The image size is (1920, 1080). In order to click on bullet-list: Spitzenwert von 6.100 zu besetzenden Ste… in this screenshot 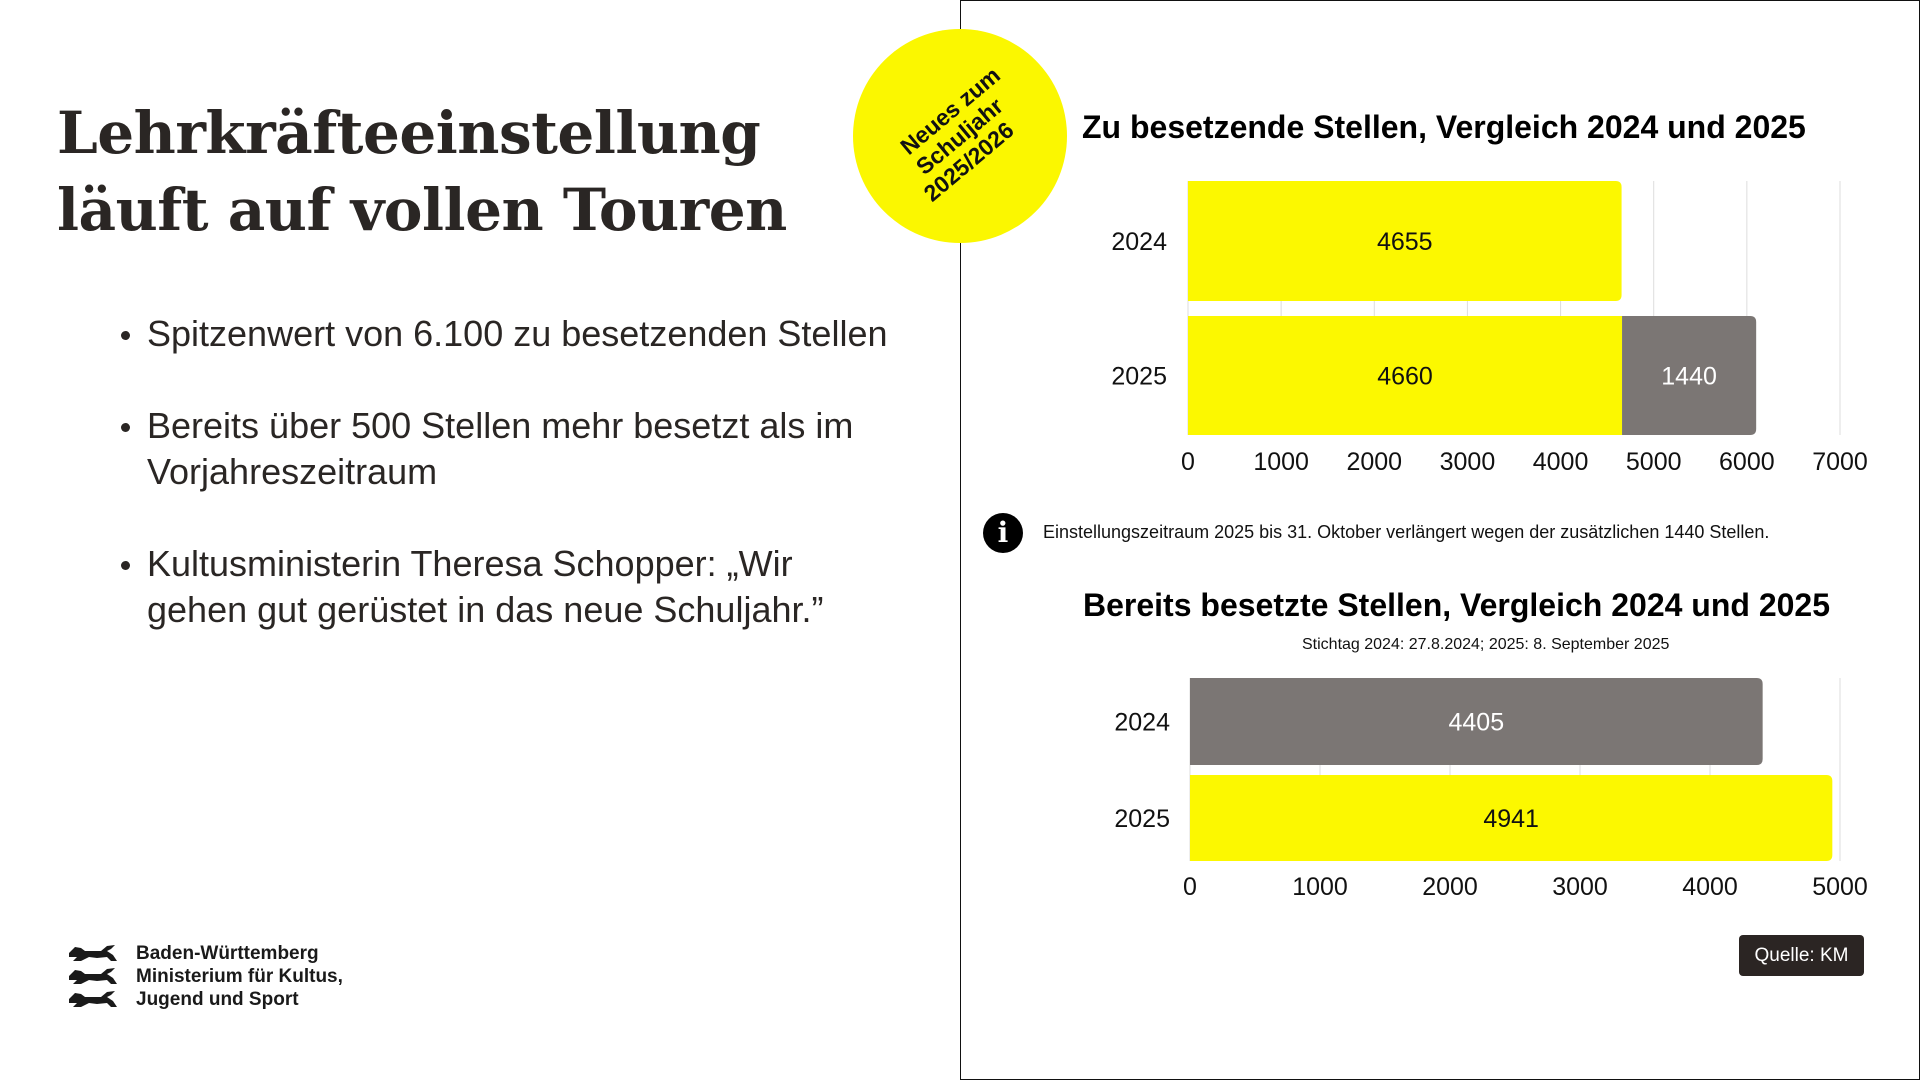, I will do `click(511, 495)`.